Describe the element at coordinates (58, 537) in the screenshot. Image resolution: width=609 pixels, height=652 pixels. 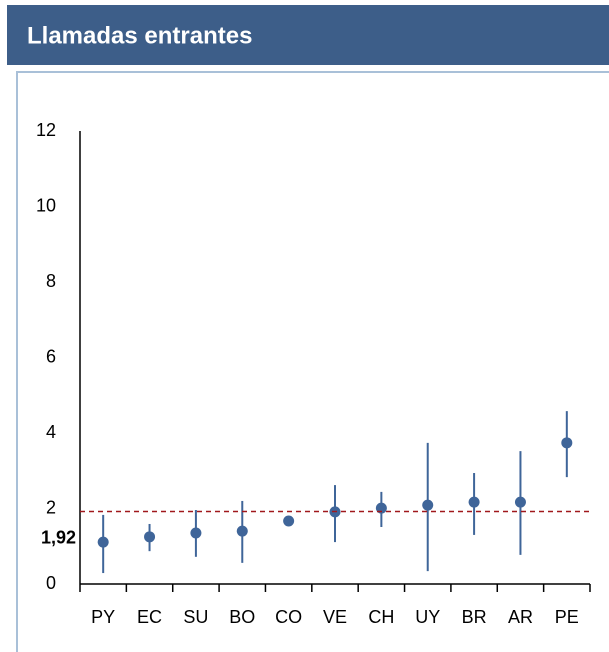
I see `reference-label: 1,92` at that location.